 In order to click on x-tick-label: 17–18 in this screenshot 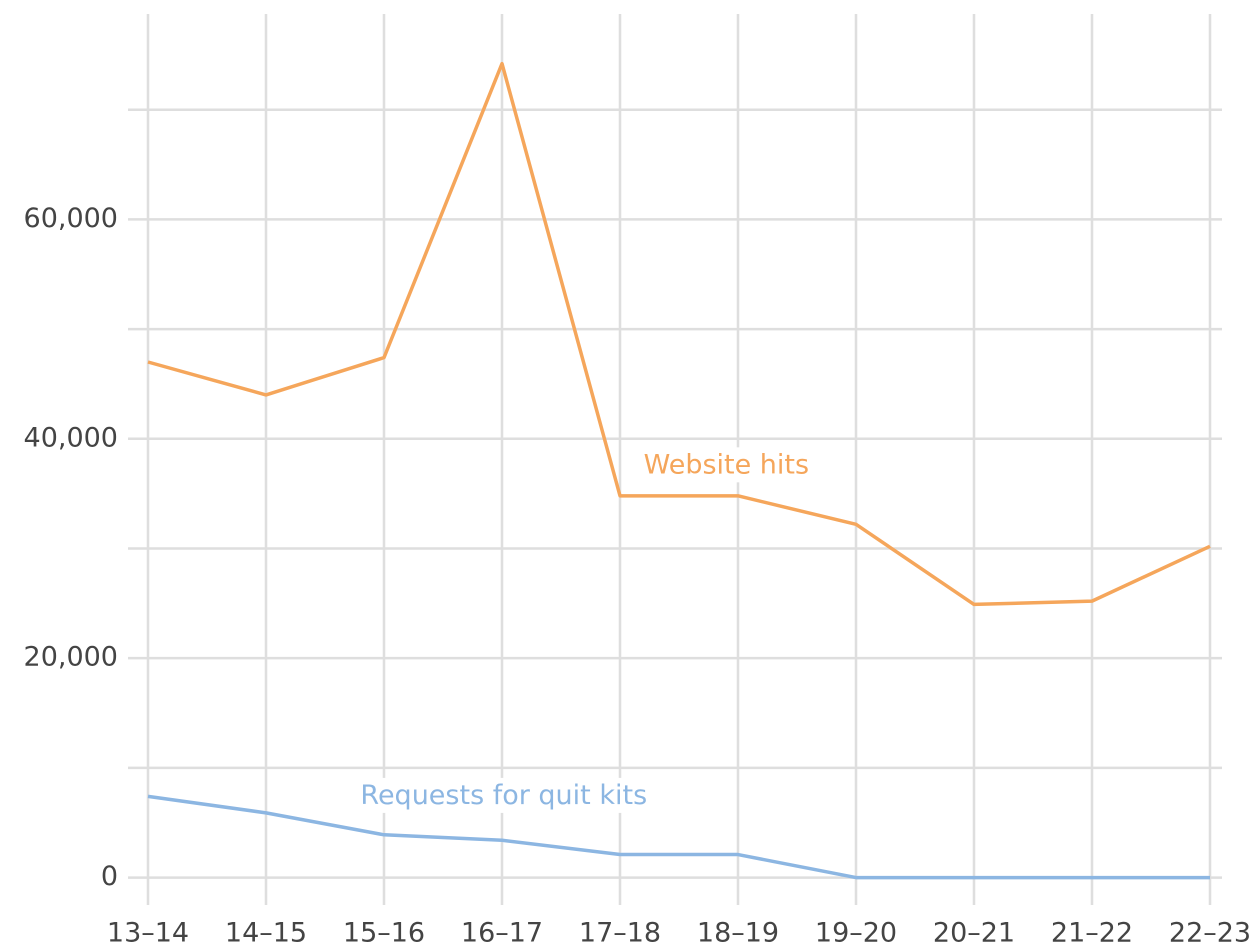, I will do `click(620, 933)`.